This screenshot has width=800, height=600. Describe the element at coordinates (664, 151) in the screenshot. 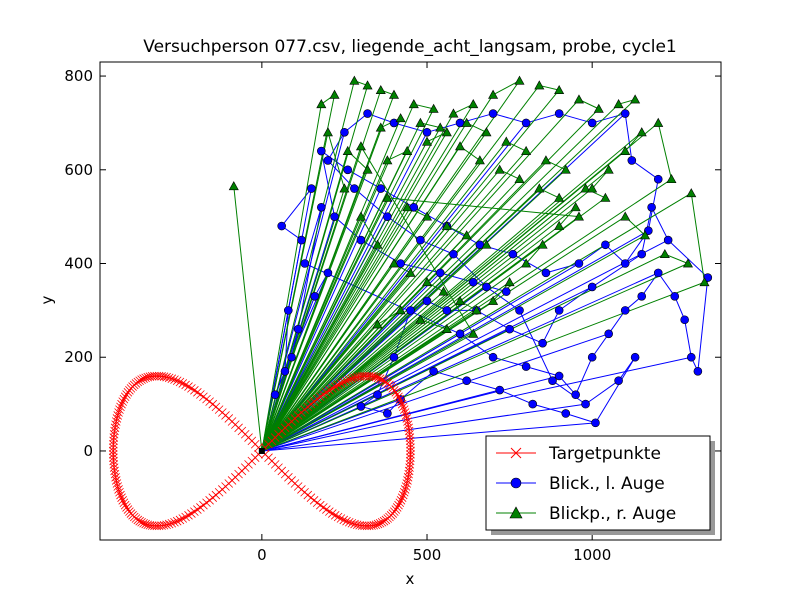

I see `right-eye-segment` at that location.